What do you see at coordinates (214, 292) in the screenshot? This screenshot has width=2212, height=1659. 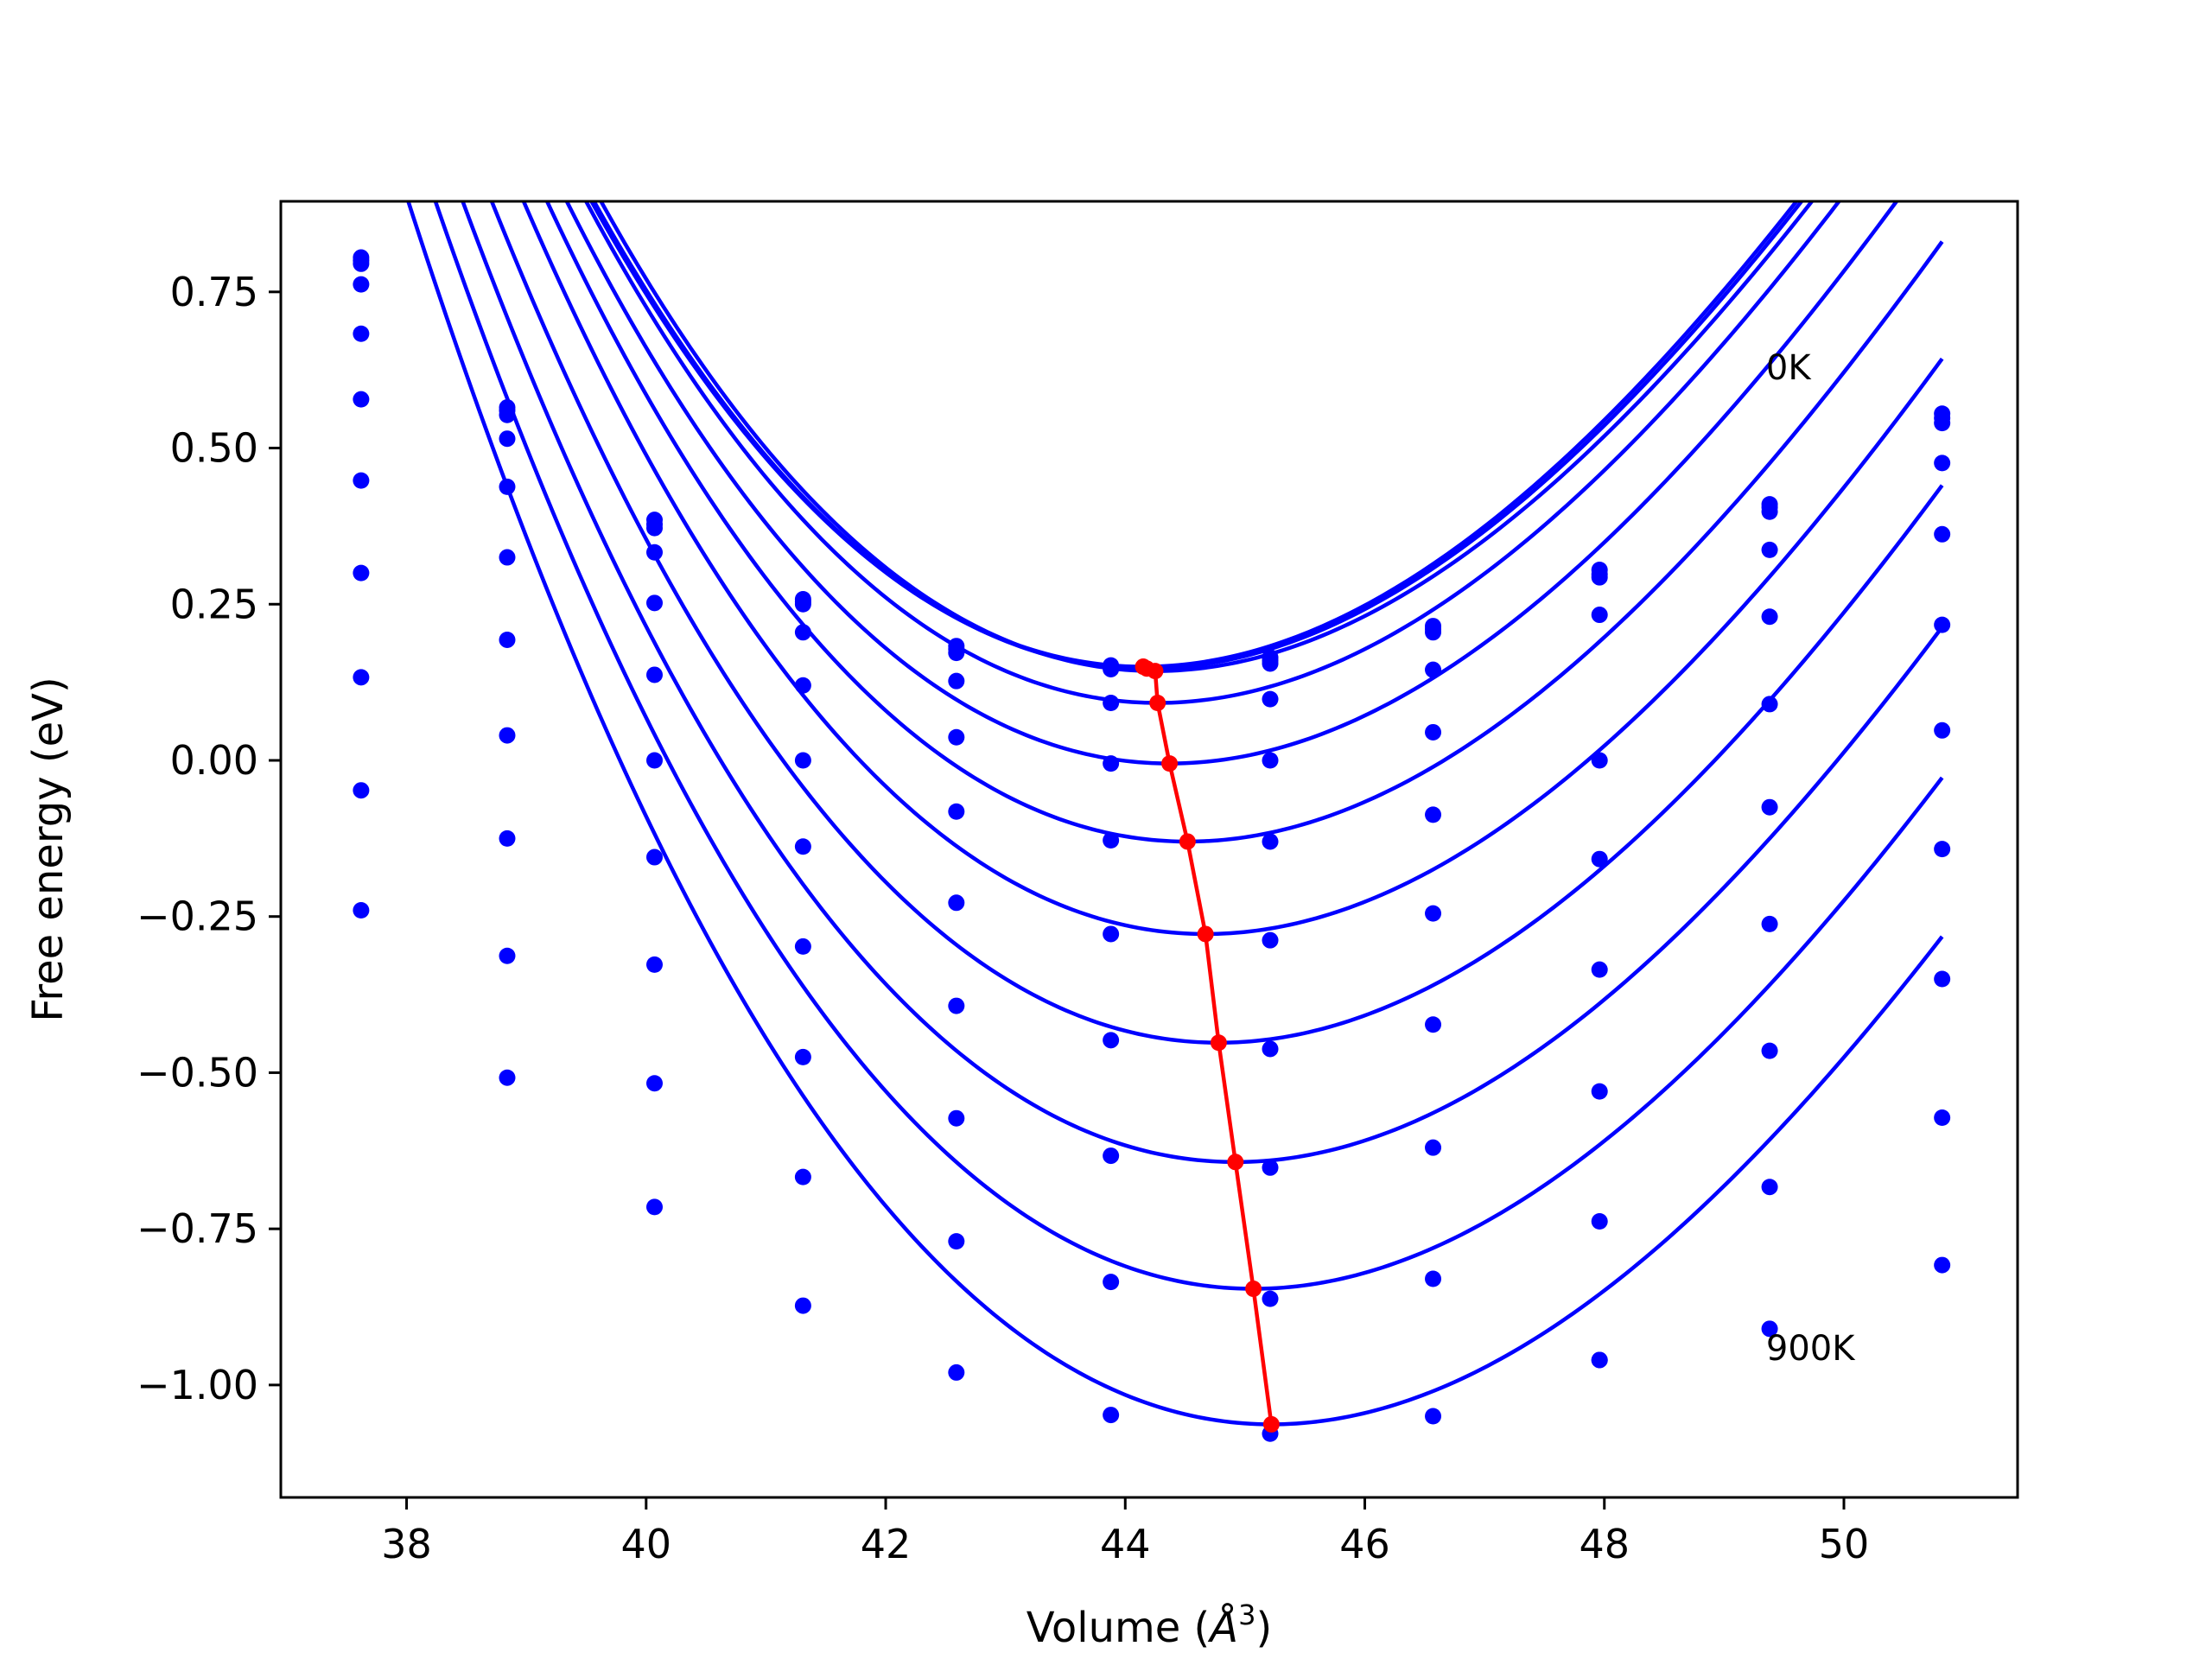 I see `y-tick-label-0: 0.75` at bounding box center [214, 292].